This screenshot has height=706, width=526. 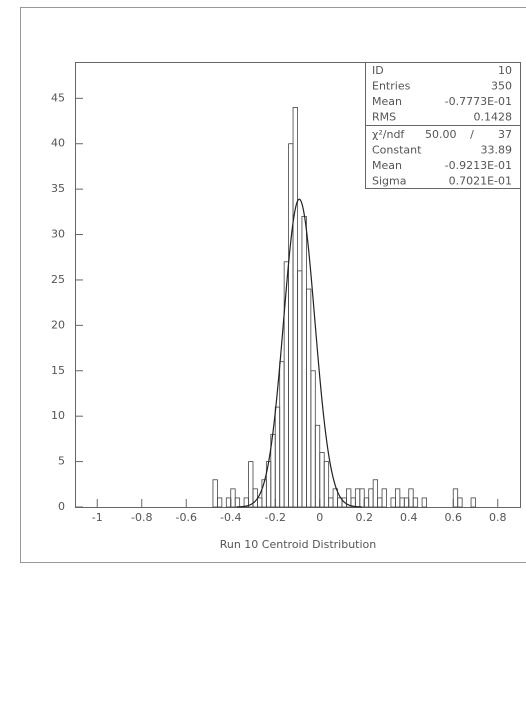 What do you see at coordinates (397, 150) in the screenshot?
I see `fit-label: Constant` at bounding box center [397, 150].